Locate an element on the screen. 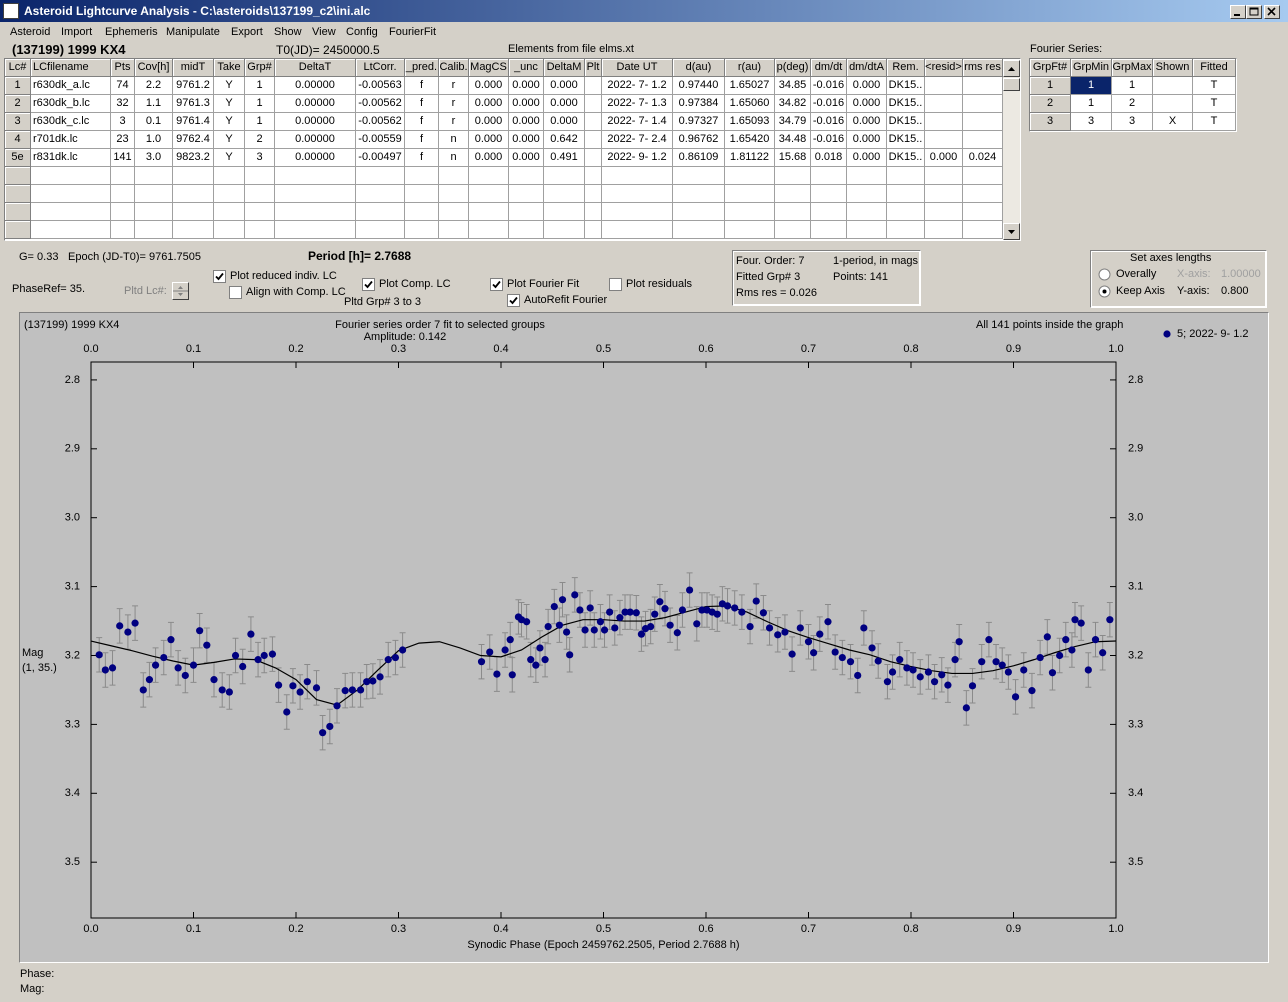 The width and height of the screenshot is (1288, 1002). radio-label: Keep Axis is located at coordinates (1140, 291).